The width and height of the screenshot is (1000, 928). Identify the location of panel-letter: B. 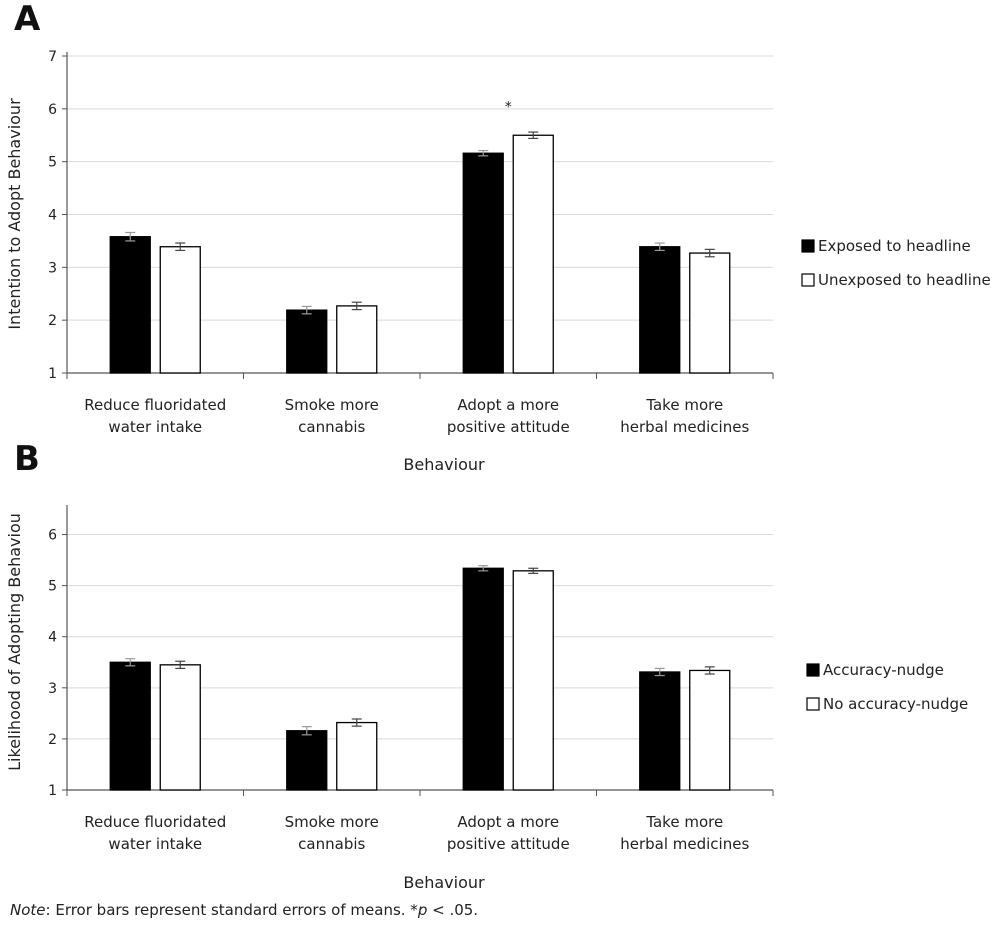
(27, 459).